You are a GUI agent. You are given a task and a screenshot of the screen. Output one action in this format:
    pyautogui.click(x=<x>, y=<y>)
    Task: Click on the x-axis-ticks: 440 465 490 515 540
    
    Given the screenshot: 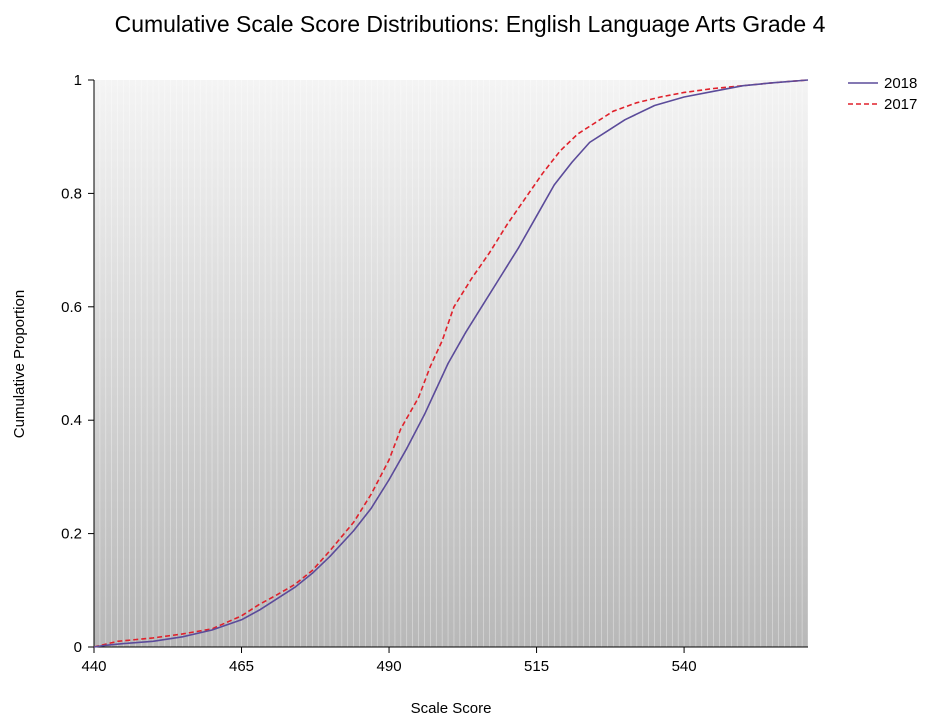 What is the action you would take?
    pyautogui.click(x=389, y=661)
    